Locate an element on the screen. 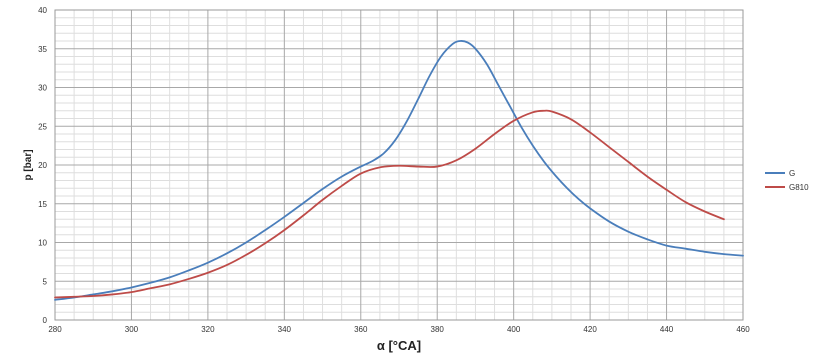 Image resolution: width=813 pixels, height=360 pixels. y-tick-label: 40 is located at coordinates (42, 10).